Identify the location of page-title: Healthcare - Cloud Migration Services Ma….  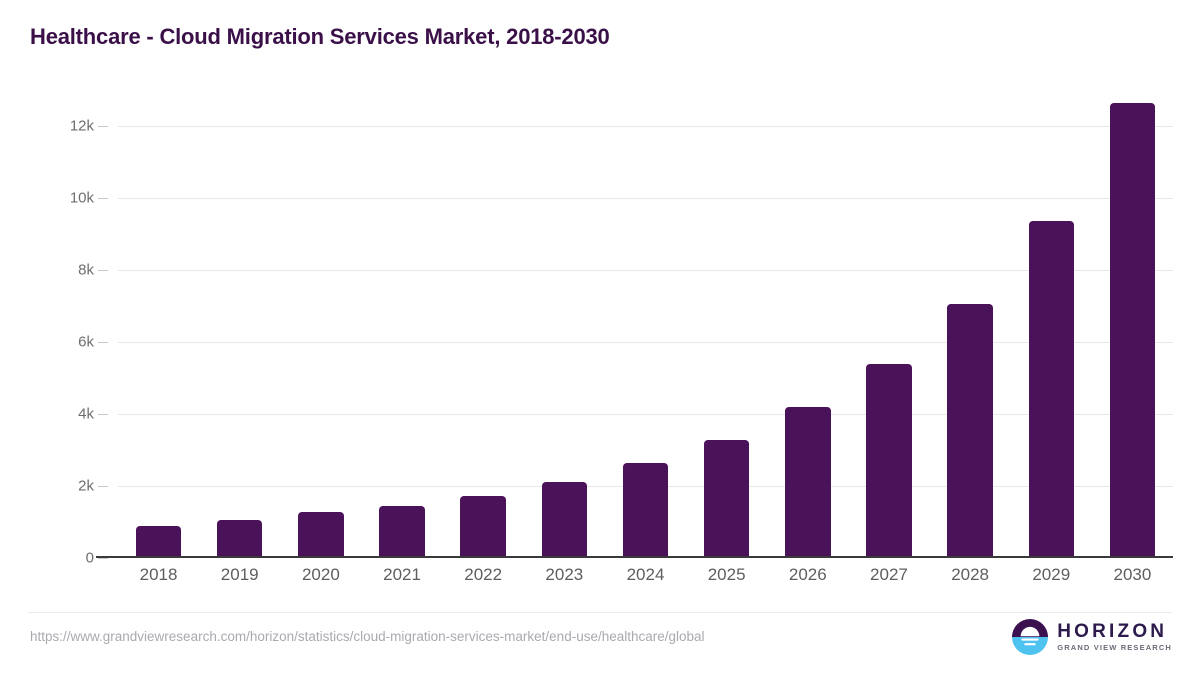
(320, 36).